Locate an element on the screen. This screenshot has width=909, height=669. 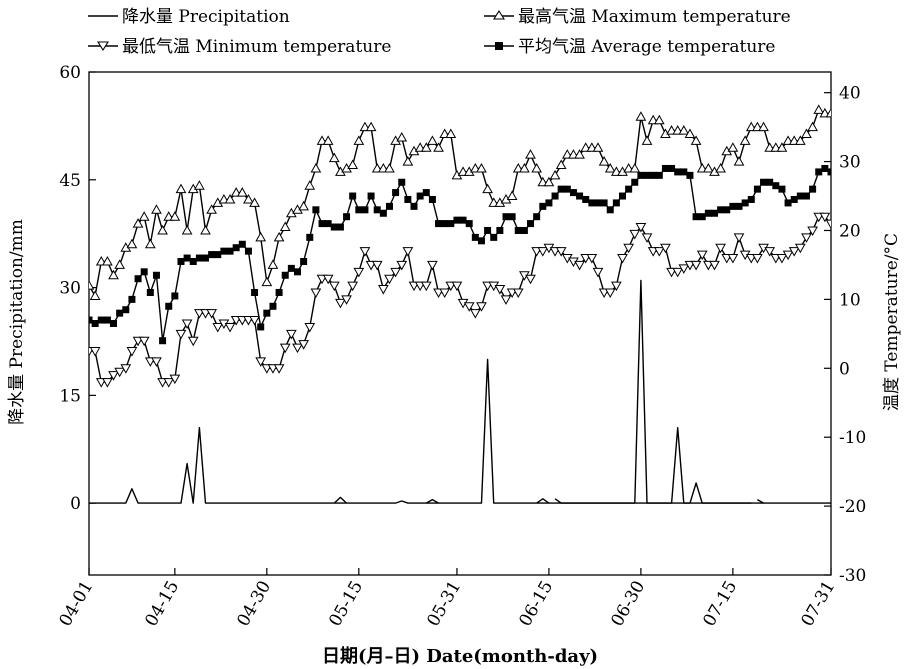
right-tick-label: 40 is located at coordinates (850, 94).